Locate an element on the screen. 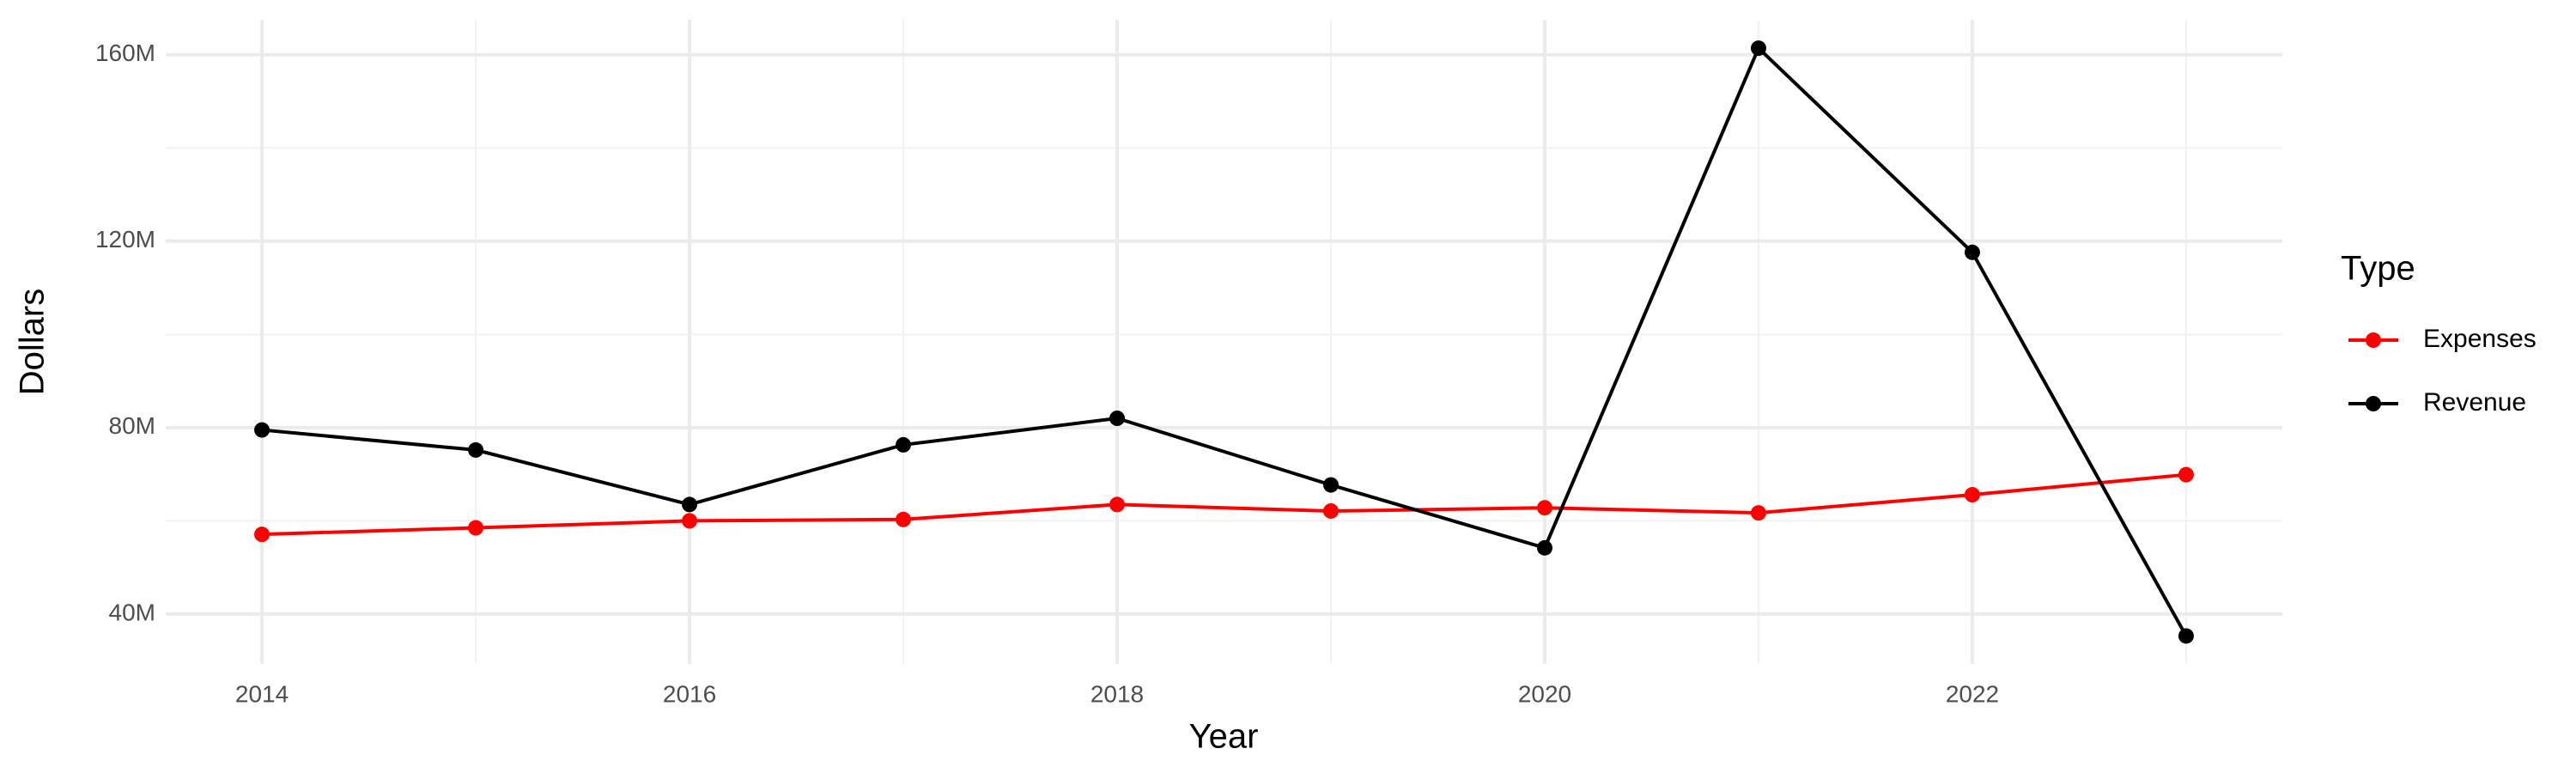 This screenshot has width=2576, height=773. x-tick-label: 2020 is located at coordinates (1544, 693).